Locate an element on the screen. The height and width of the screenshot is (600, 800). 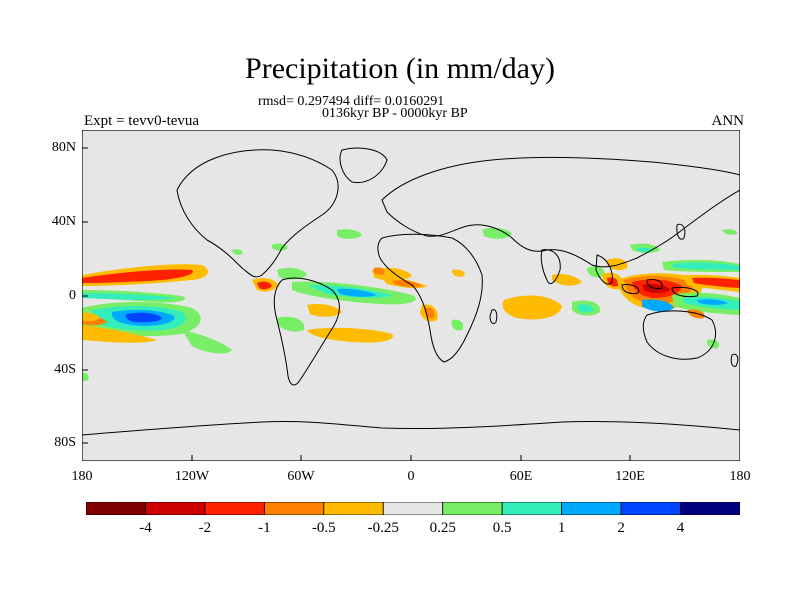
colorbar-label: -0.25 is located at coordinates (383, 528).